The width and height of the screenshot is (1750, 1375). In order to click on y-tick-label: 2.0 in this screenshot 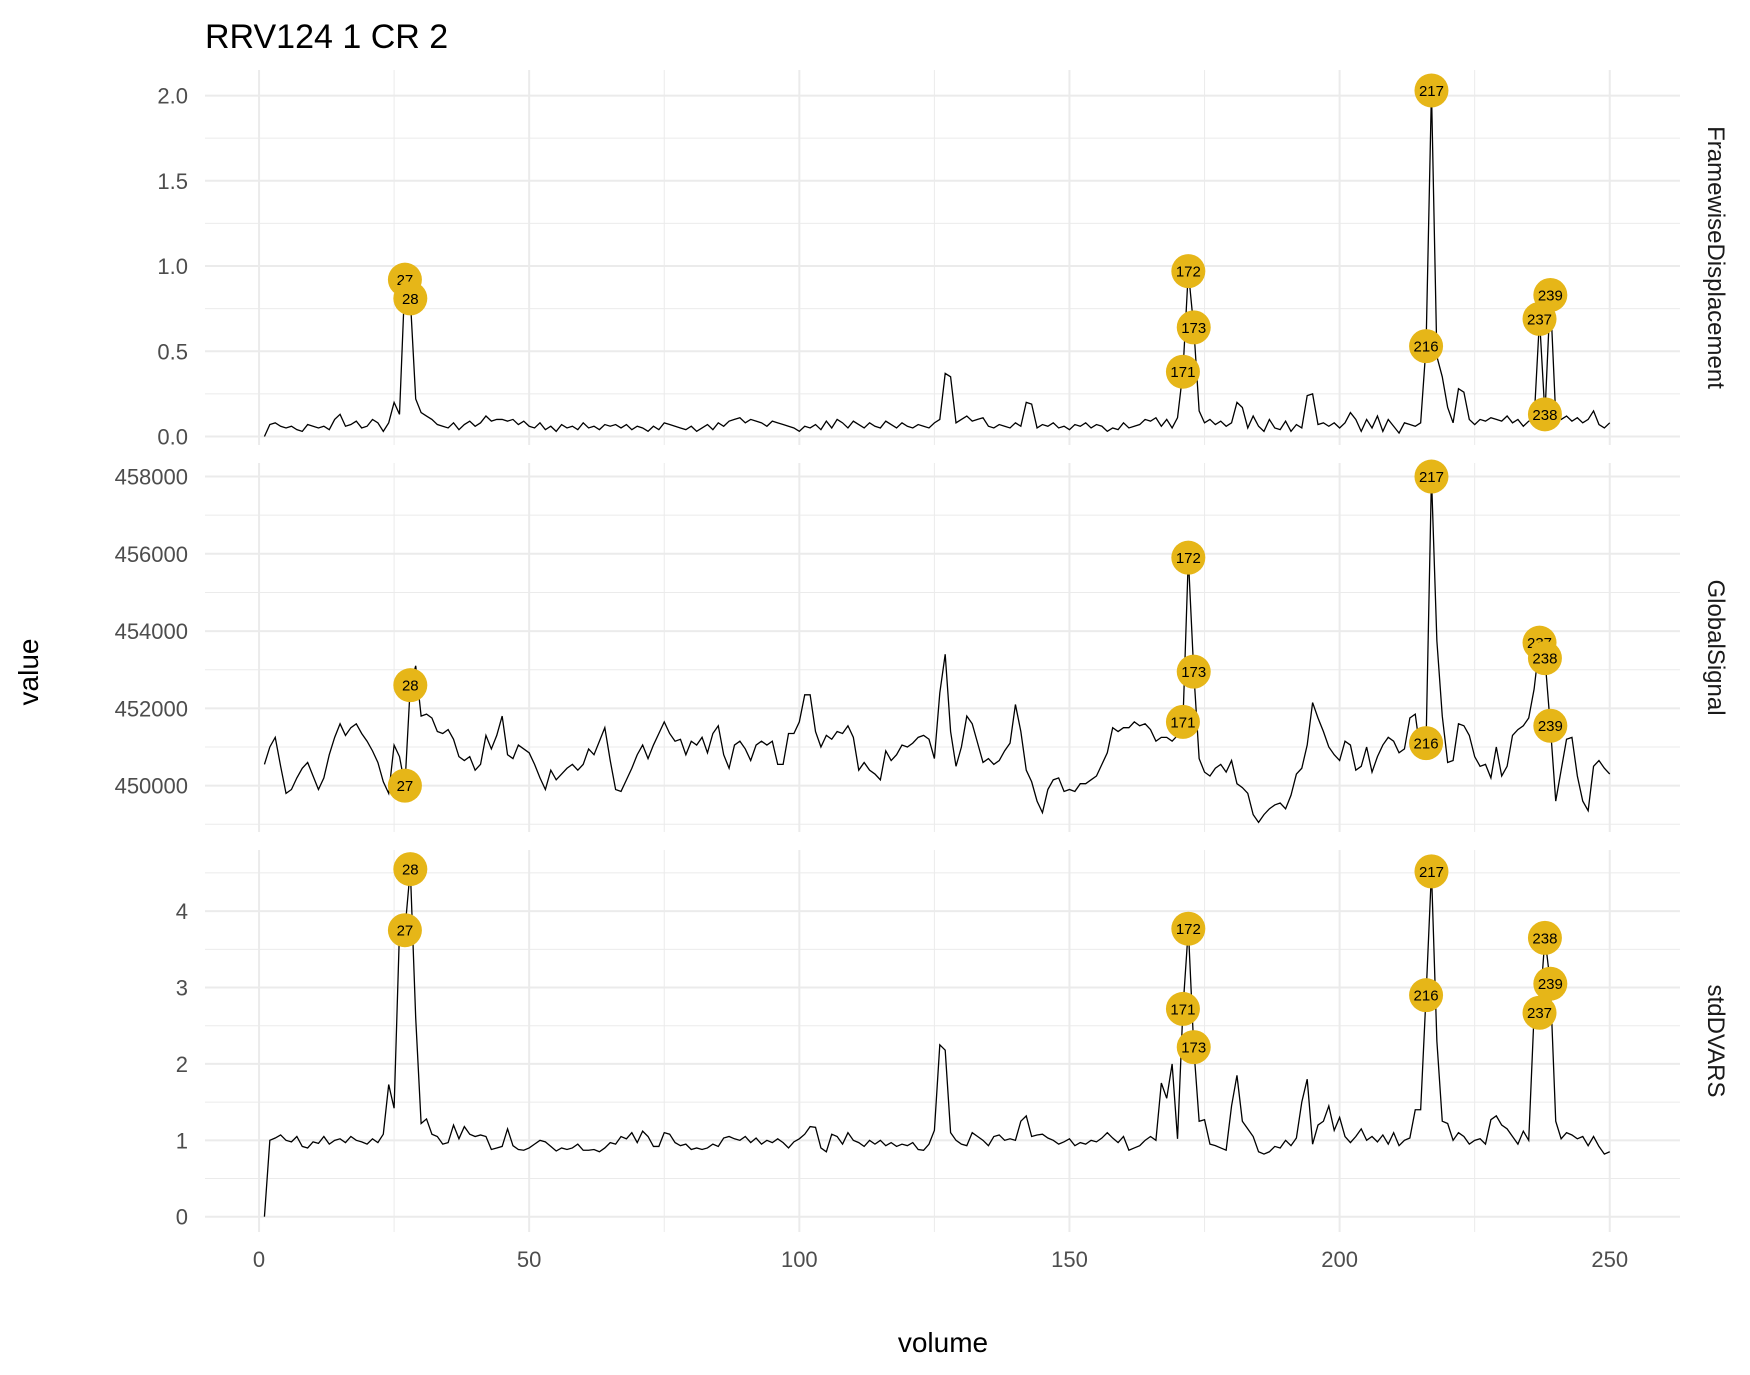, I will do `click(172, 96)`.